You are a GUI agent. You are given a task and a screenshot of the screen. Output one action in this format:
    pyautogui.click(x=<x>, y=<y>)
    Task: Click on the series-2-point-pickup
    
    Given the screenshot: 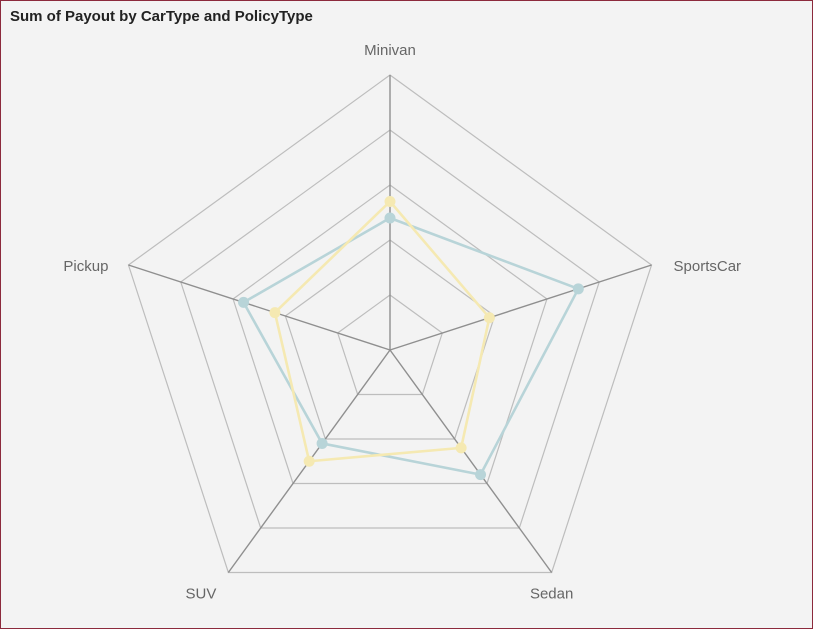 What is the action you would take?
    pyautogui.click(x=275, y=313)
    